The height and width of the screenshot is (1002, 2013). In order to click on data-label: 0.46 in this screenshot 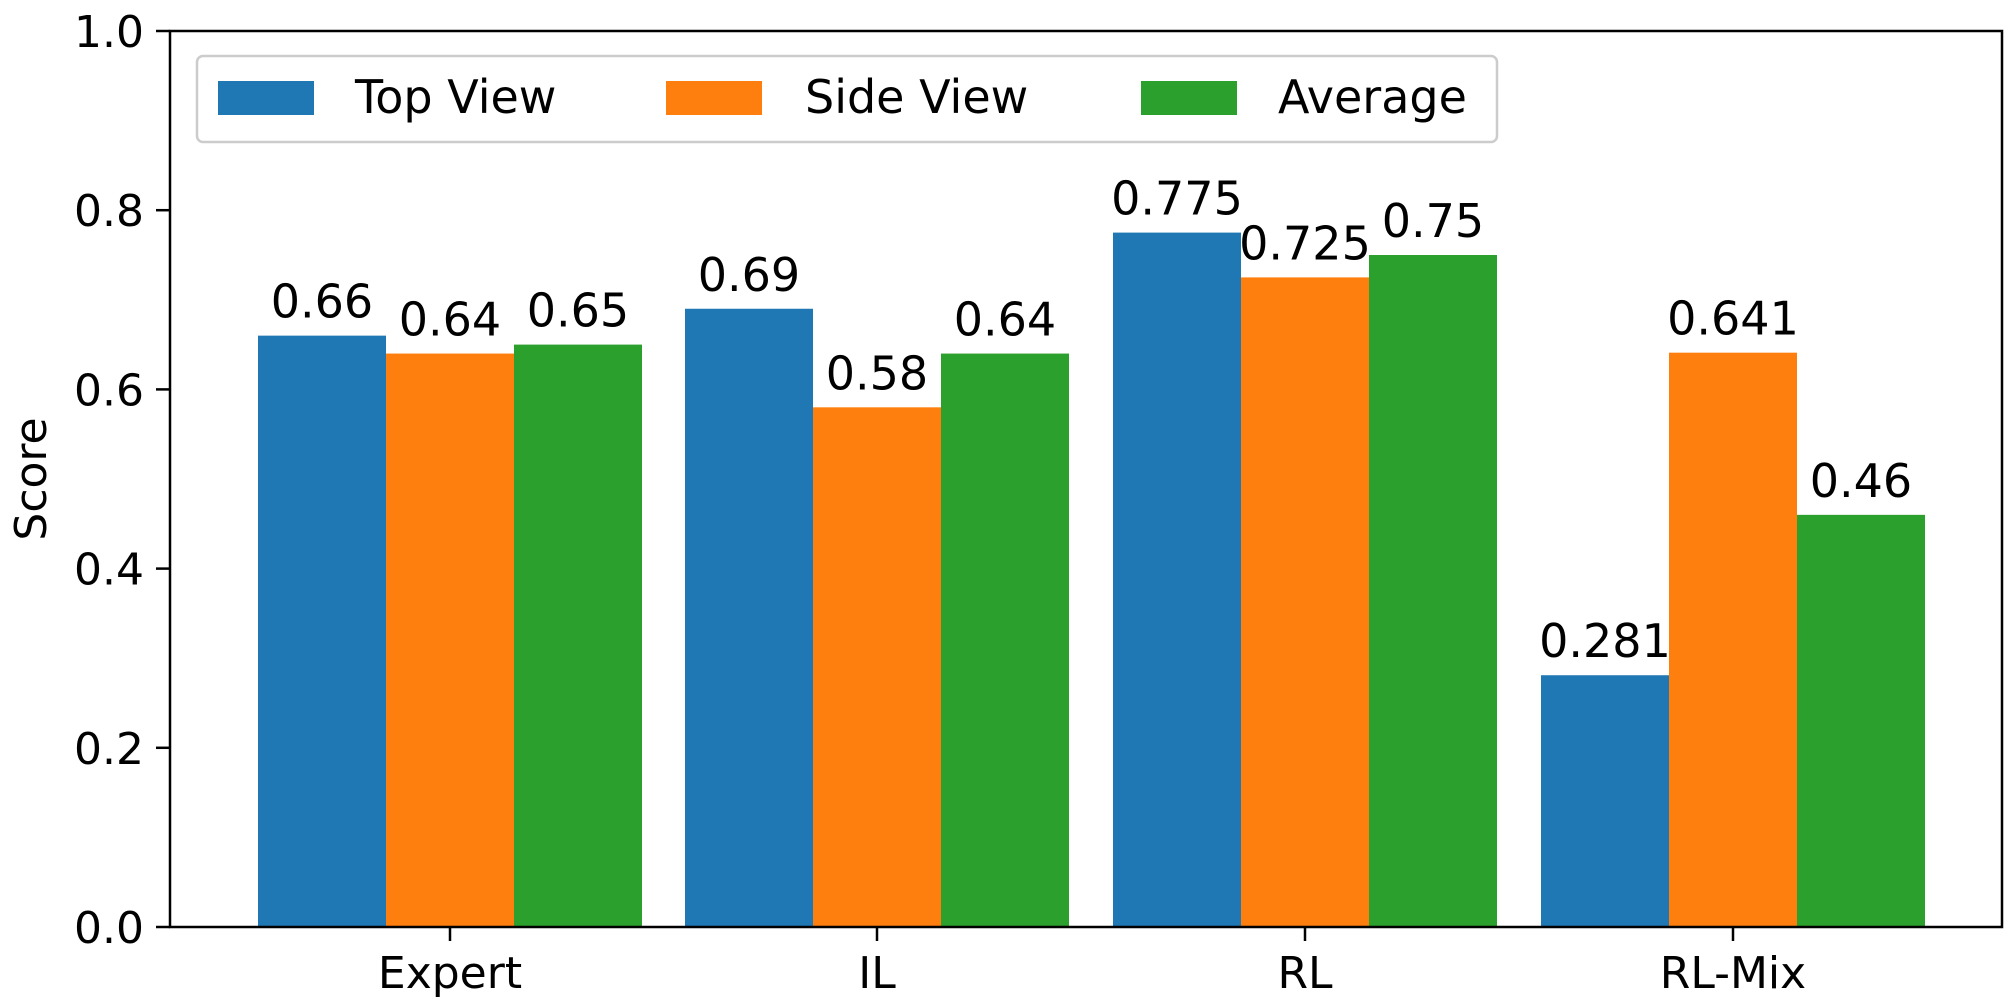, I will do `click(1861, 481)`.